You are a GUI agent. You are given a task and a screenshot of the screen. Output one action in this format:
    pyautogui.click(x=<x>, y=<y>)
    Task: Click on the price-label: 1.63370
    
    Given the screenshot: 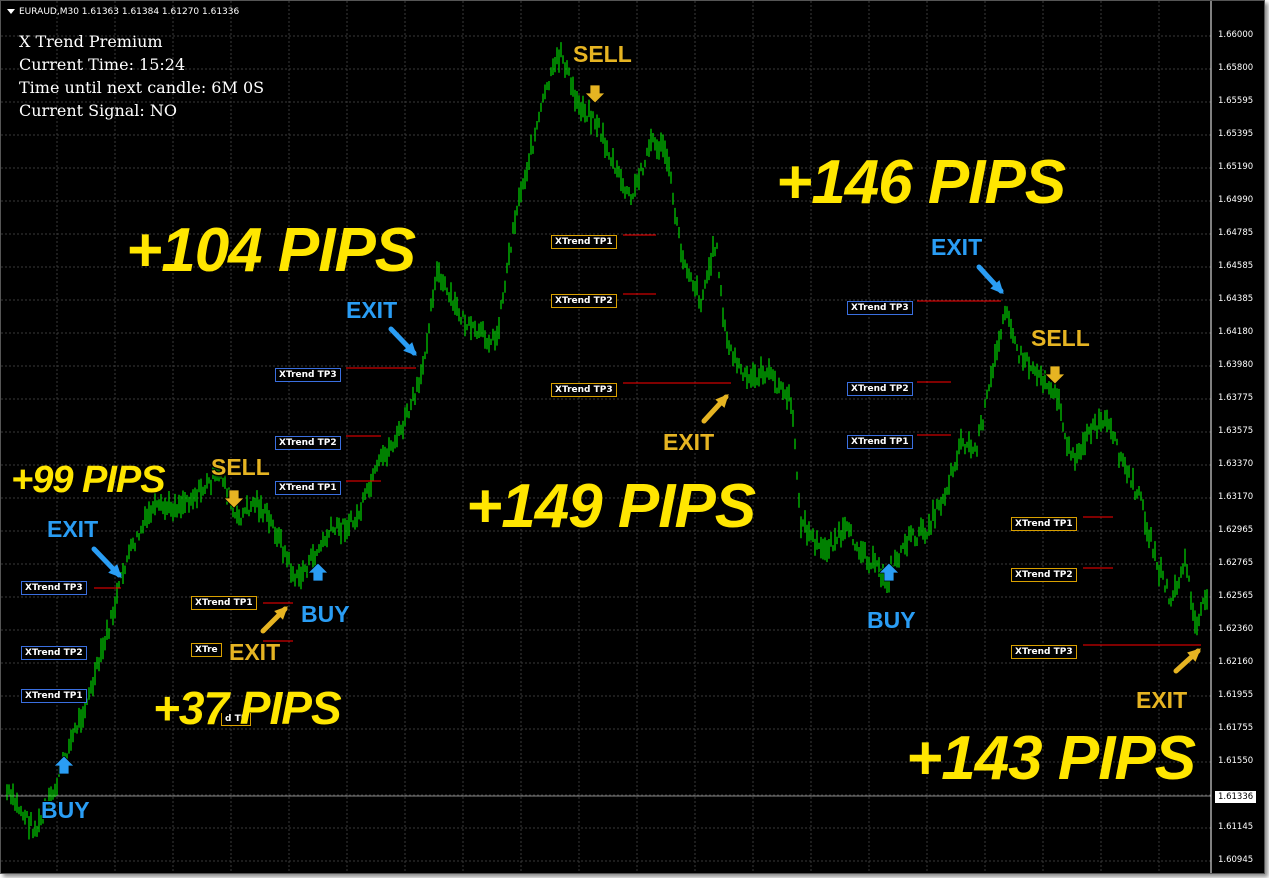 What is the action you would take?
    pyautogui.click(x=1236, y=464)
    